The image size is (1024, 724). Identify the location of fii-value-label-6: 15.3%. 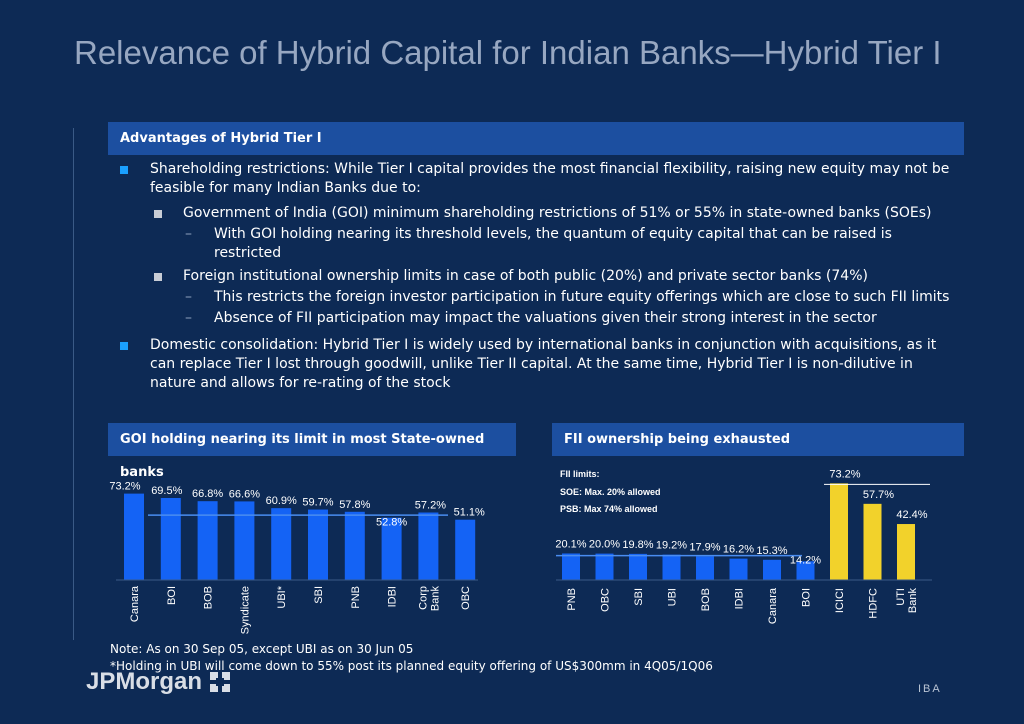
(771, 551).